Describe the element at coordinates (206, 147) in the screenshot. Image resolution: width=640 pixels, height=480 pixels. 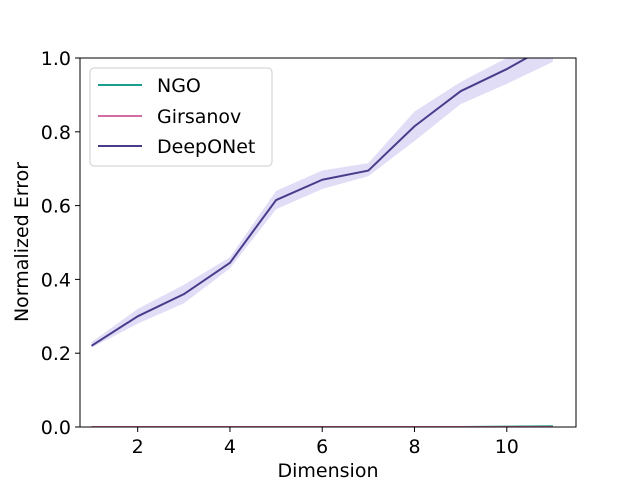
I see `deeponet-legend-label: DeepONet` at that location.